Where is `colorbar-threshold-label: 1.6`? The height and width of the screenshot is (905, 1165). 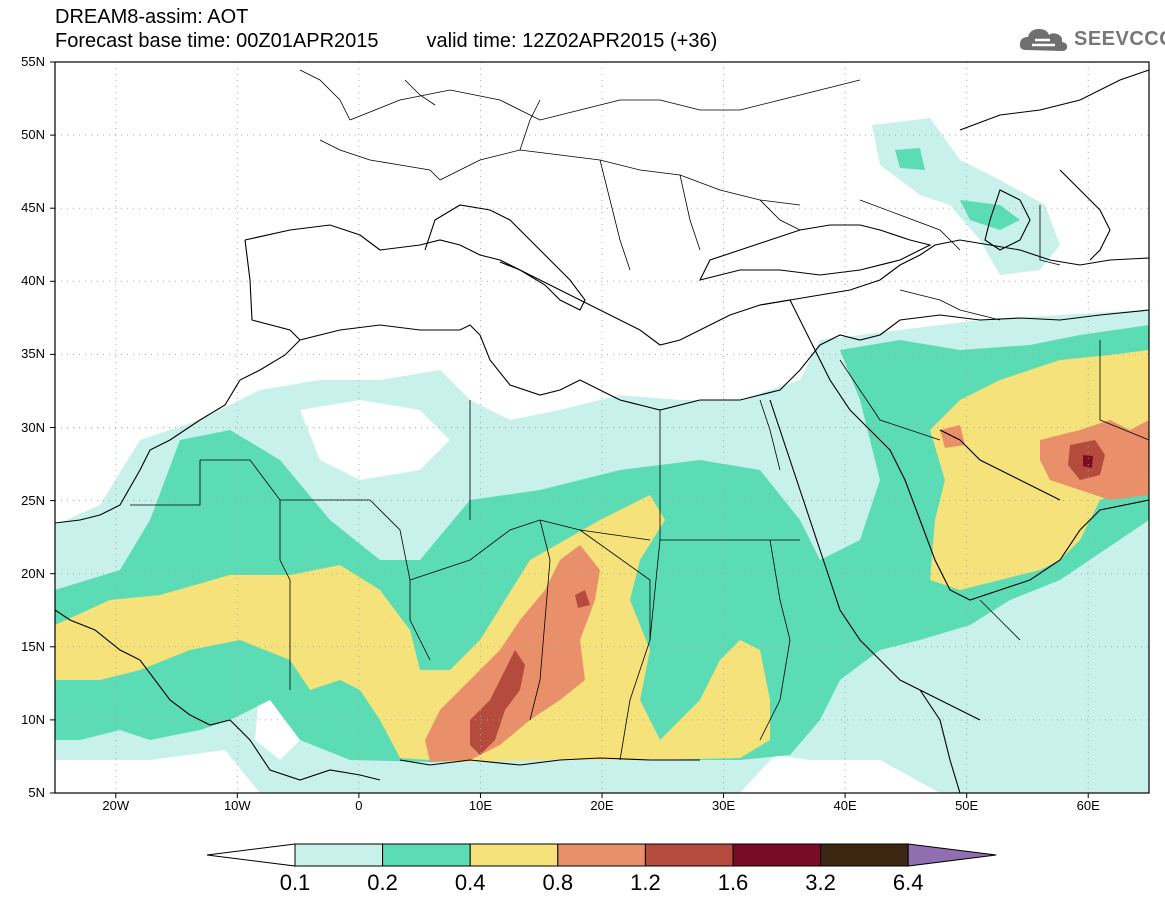 colorbar-threshold-label: 1.6 is located at coordinates (733, 882).